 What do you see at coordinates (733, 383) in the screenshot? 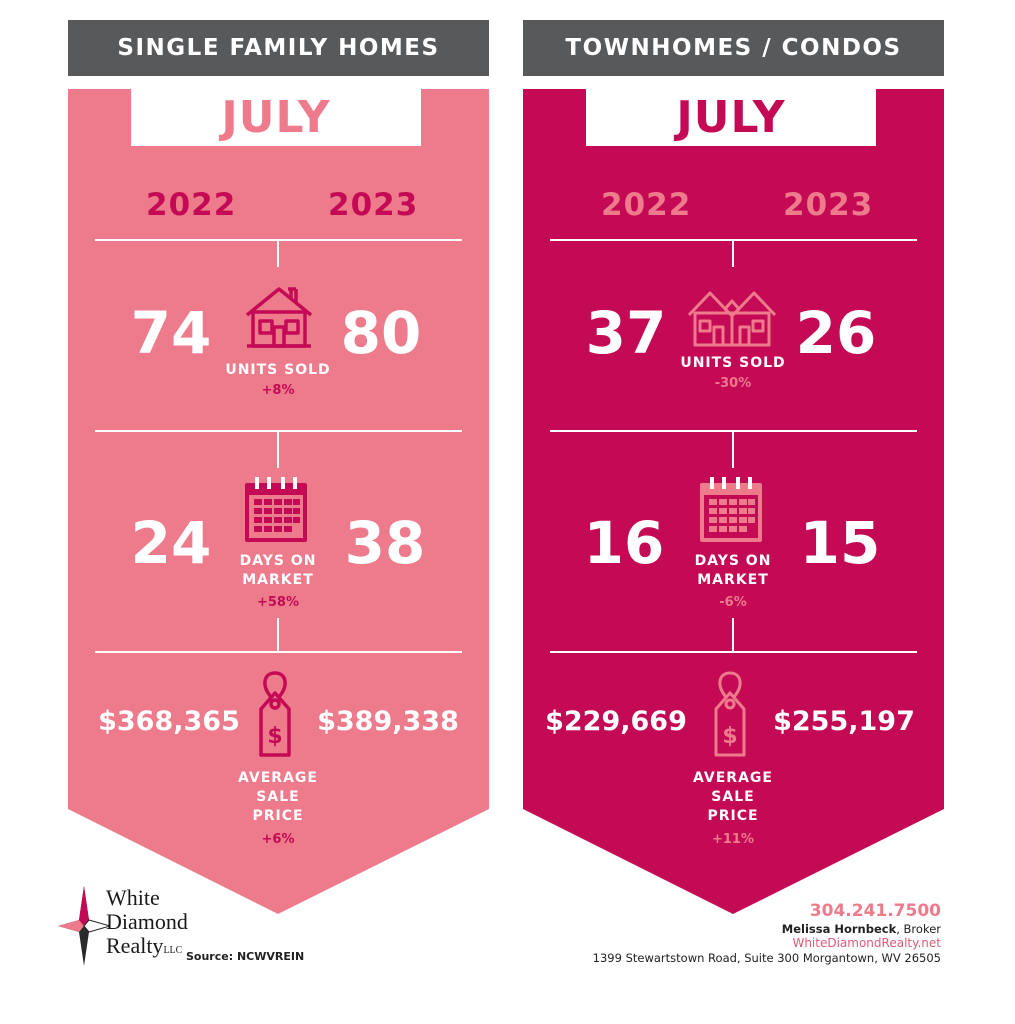
I see `units-sold-change: -30%` at bounding box center [733, 383].